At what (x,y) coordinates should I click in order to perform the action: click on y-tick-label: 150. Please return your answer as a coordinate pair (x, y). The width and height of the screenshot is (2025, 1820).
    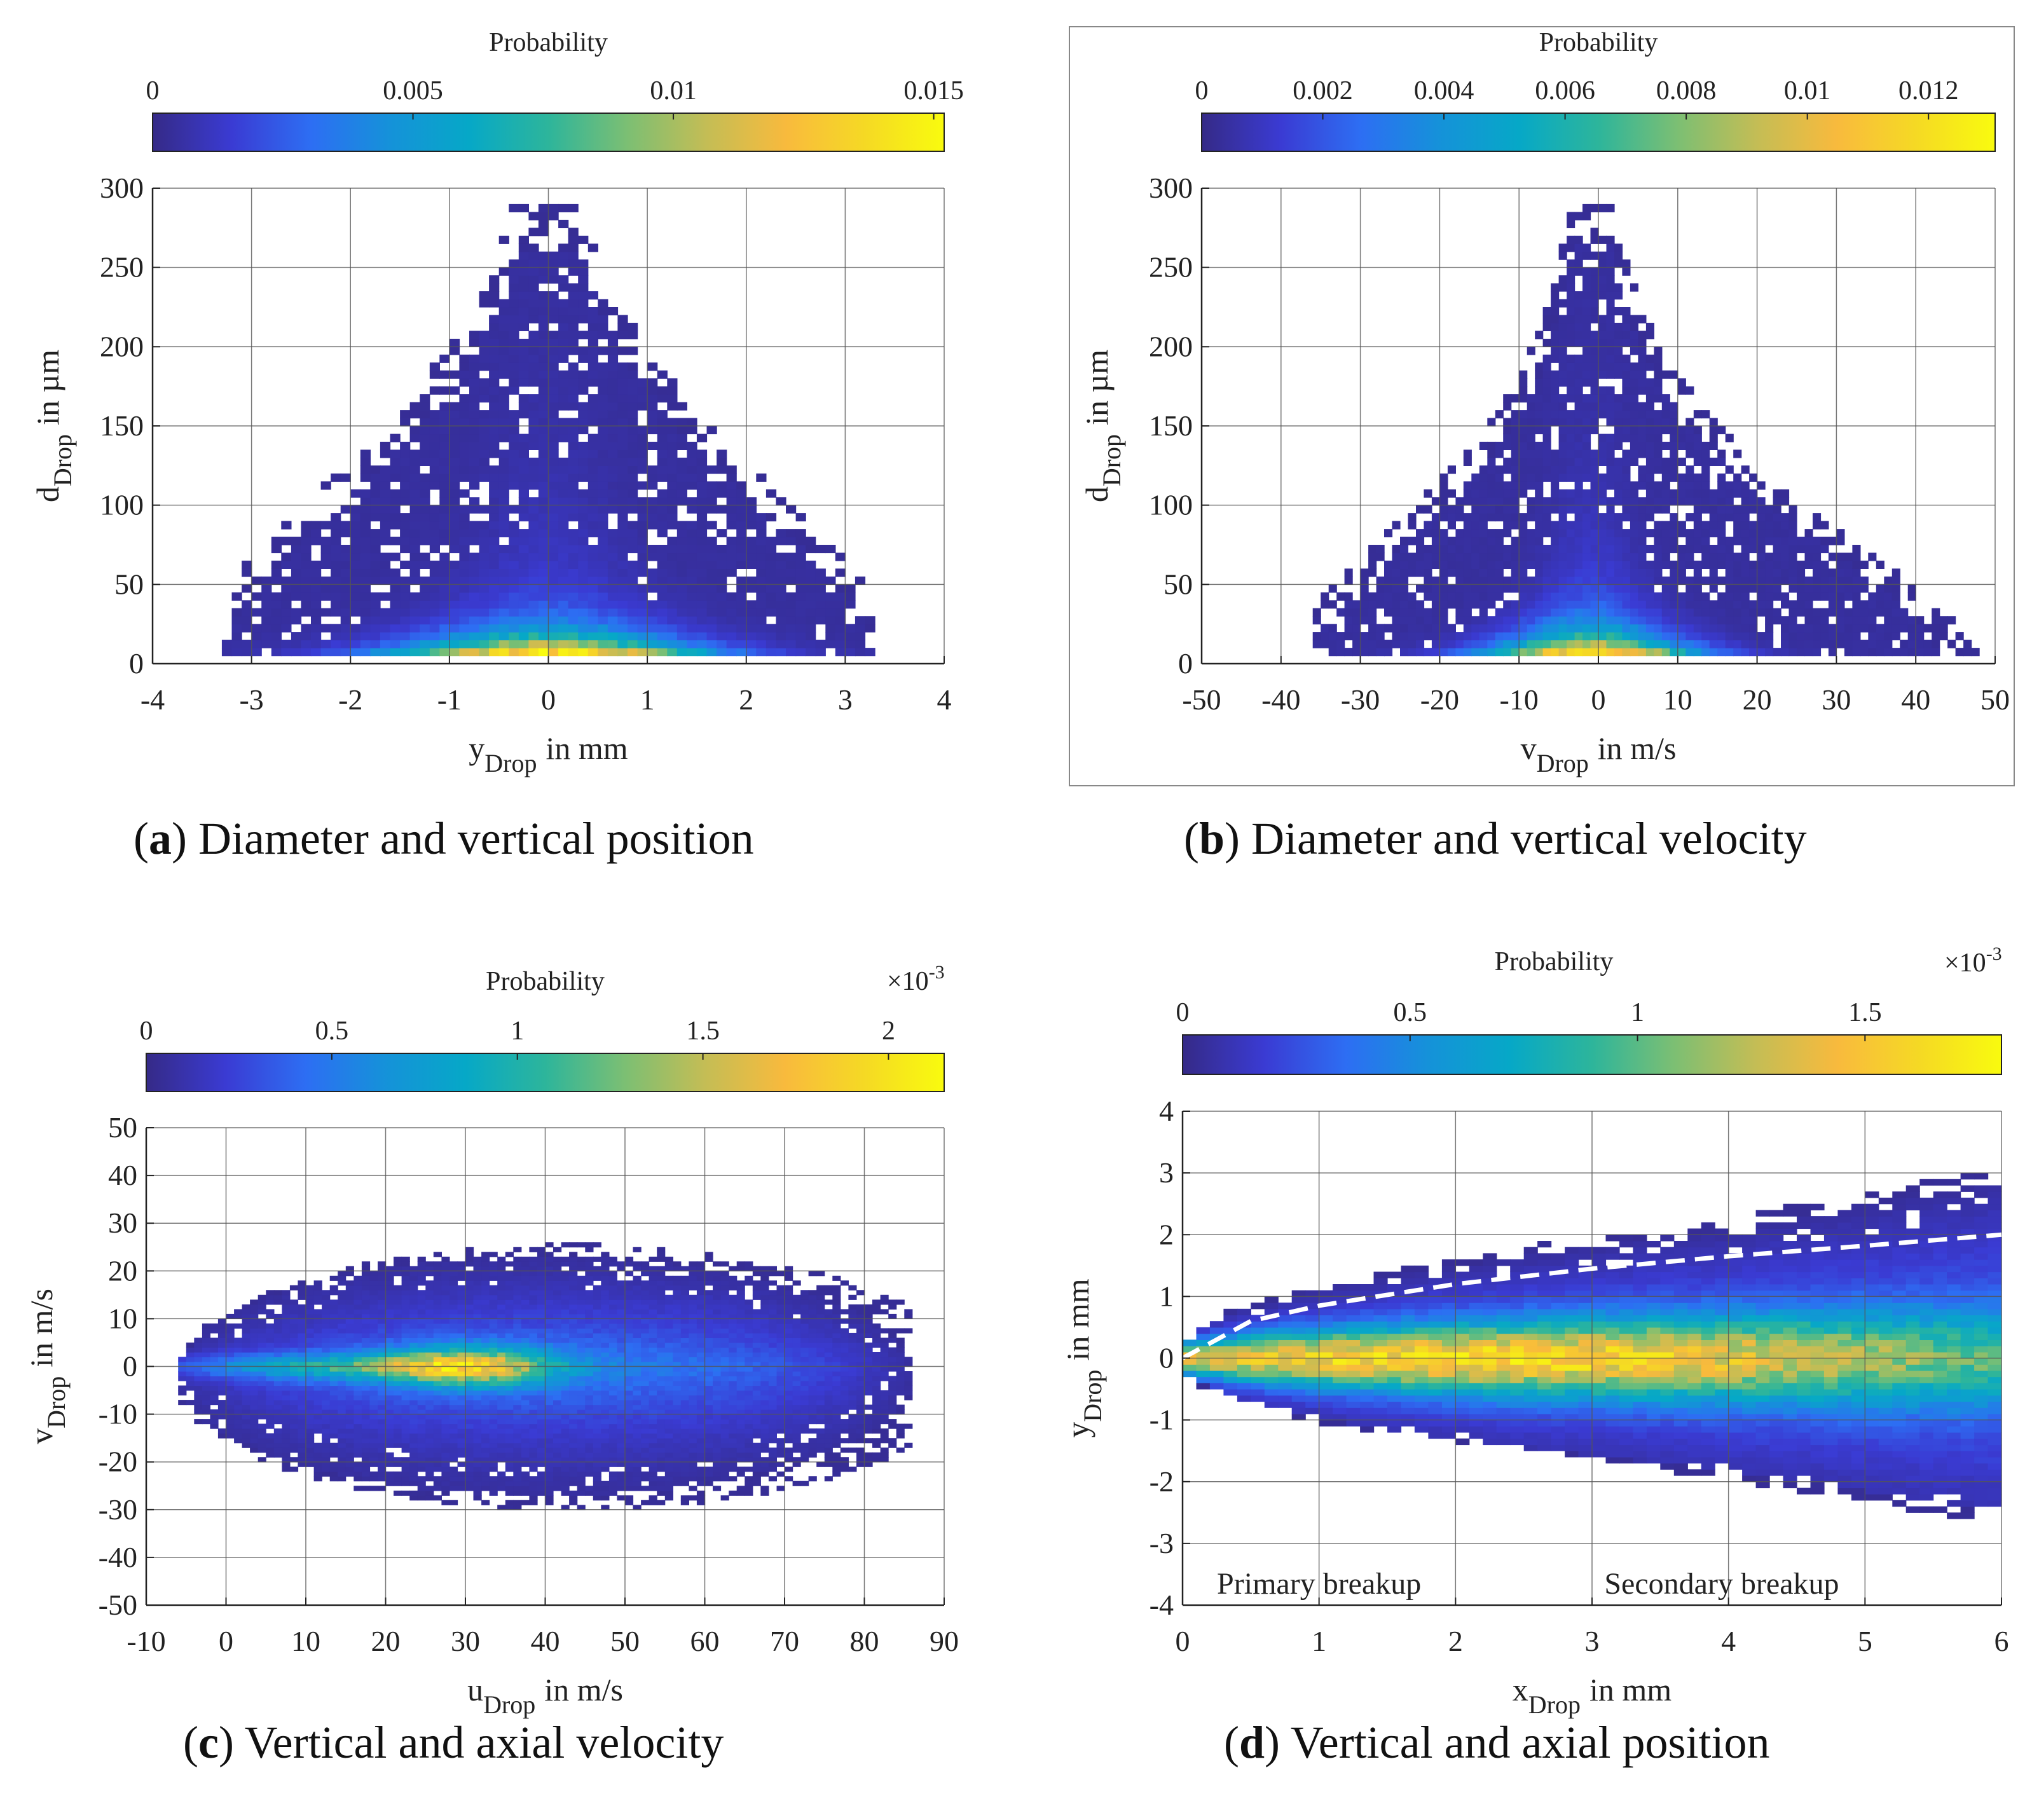
    Looking at the image, I should click on (1171, 425).